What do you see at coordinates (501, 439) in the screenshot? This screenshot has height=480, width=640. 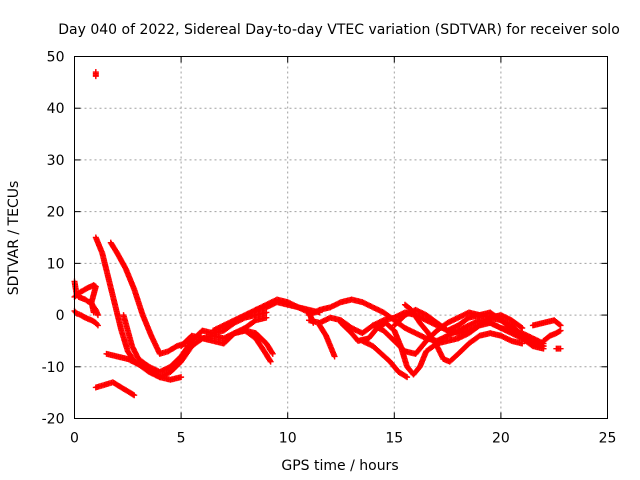 I see `x-tick-label: 20` at bounding box center [501, 439].